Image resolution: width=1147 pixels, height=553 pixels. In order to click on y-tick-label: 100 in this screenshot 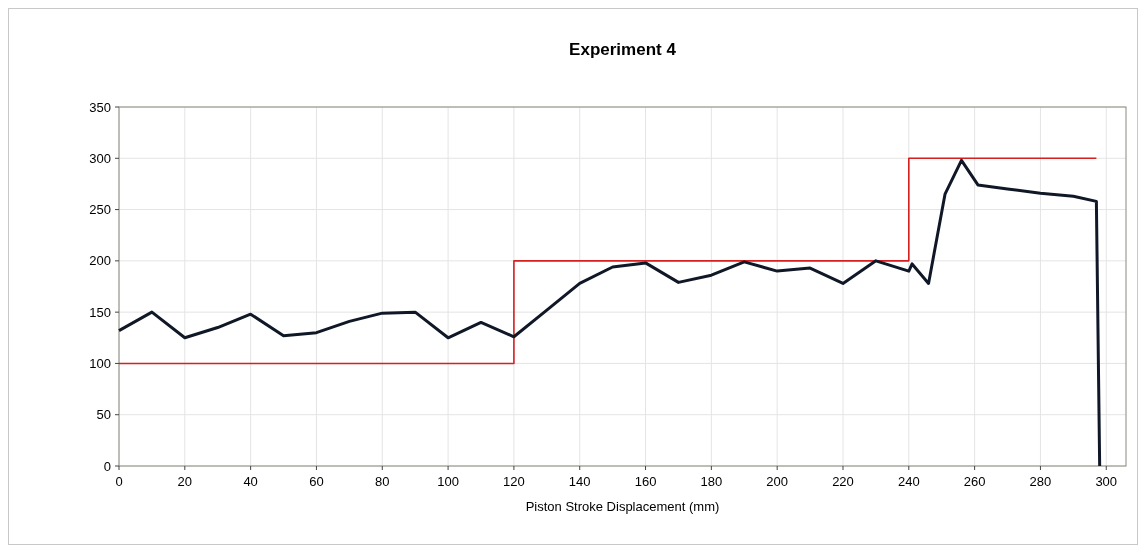, I will do `click(100, 363)`.